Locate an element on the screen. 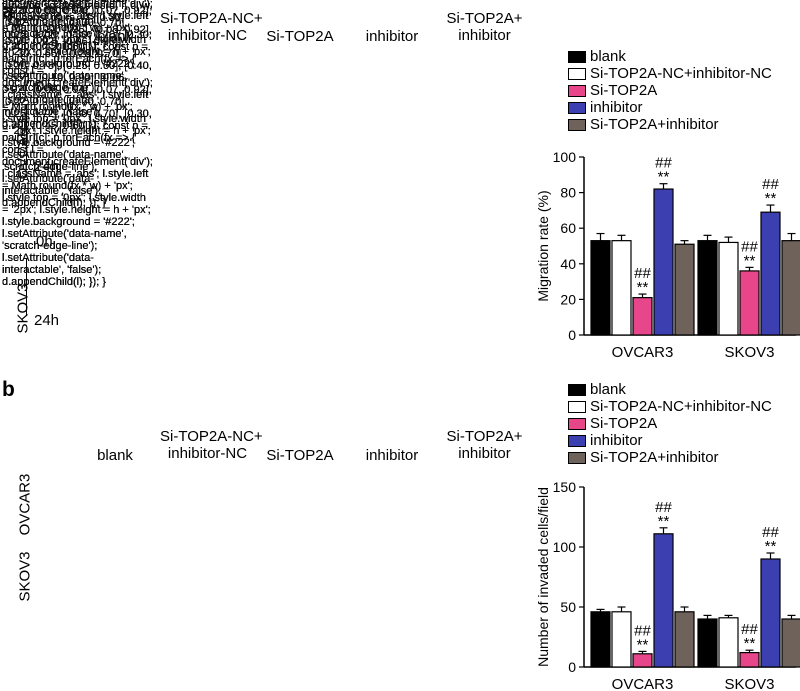 This screenshot has width=800, height=691. bracket-ovcar3 is located at coordinates (26, 133).